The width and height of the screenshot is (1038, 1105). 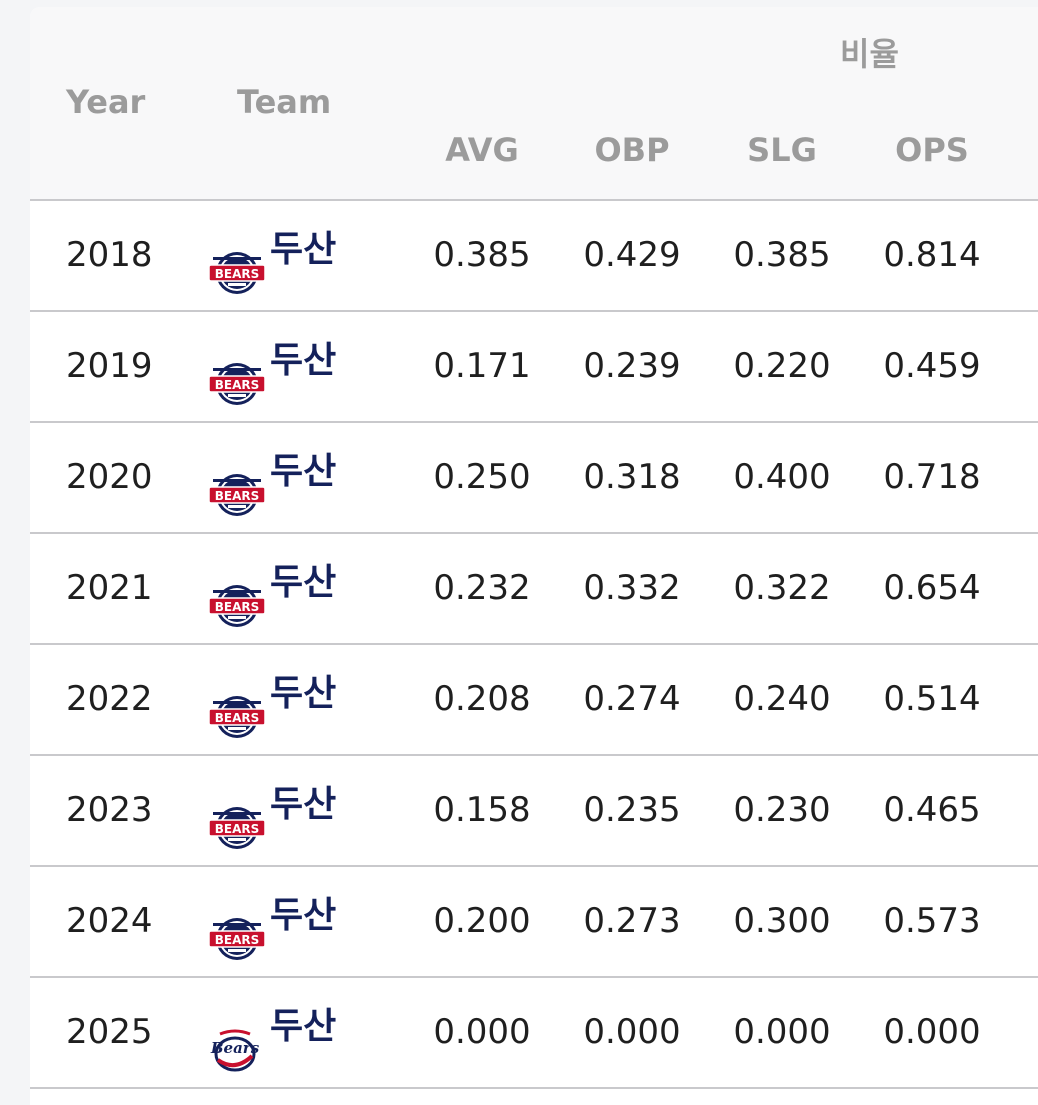 I want to click on svg-text: Bears, so click(x=235, y=1048).